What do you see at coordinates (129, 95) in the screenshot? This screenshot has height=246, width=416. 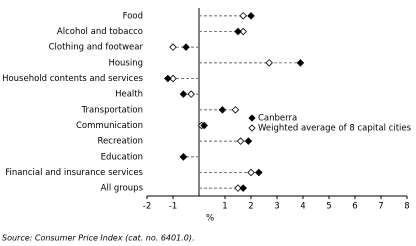 I see `category-label: Health` at bounding box center [129, 95].